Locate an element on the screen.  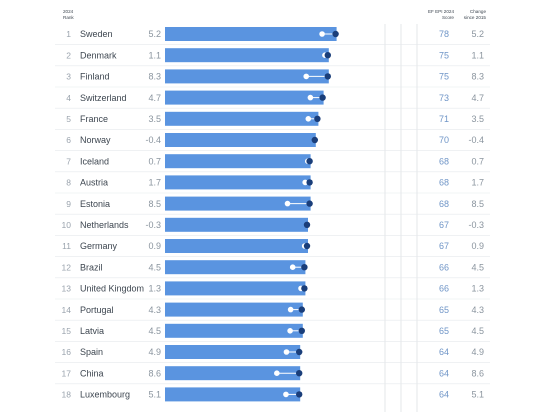
table-row: 9 Estonia 8.5 68 8.5 is located at coordinates (272, 201).